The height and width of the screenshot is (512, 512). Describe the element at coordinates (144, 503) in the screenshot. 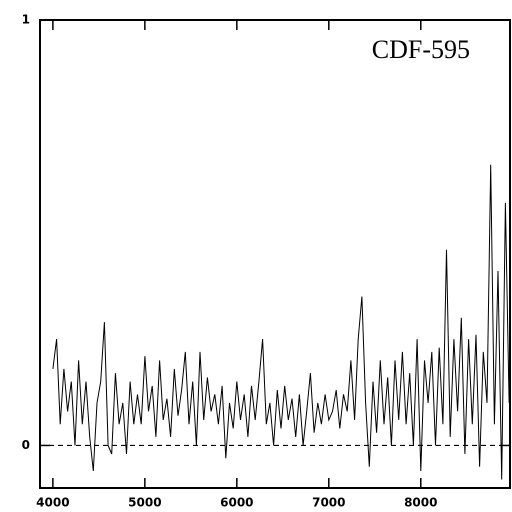

I see `x-tick-label: 5000` at that location.